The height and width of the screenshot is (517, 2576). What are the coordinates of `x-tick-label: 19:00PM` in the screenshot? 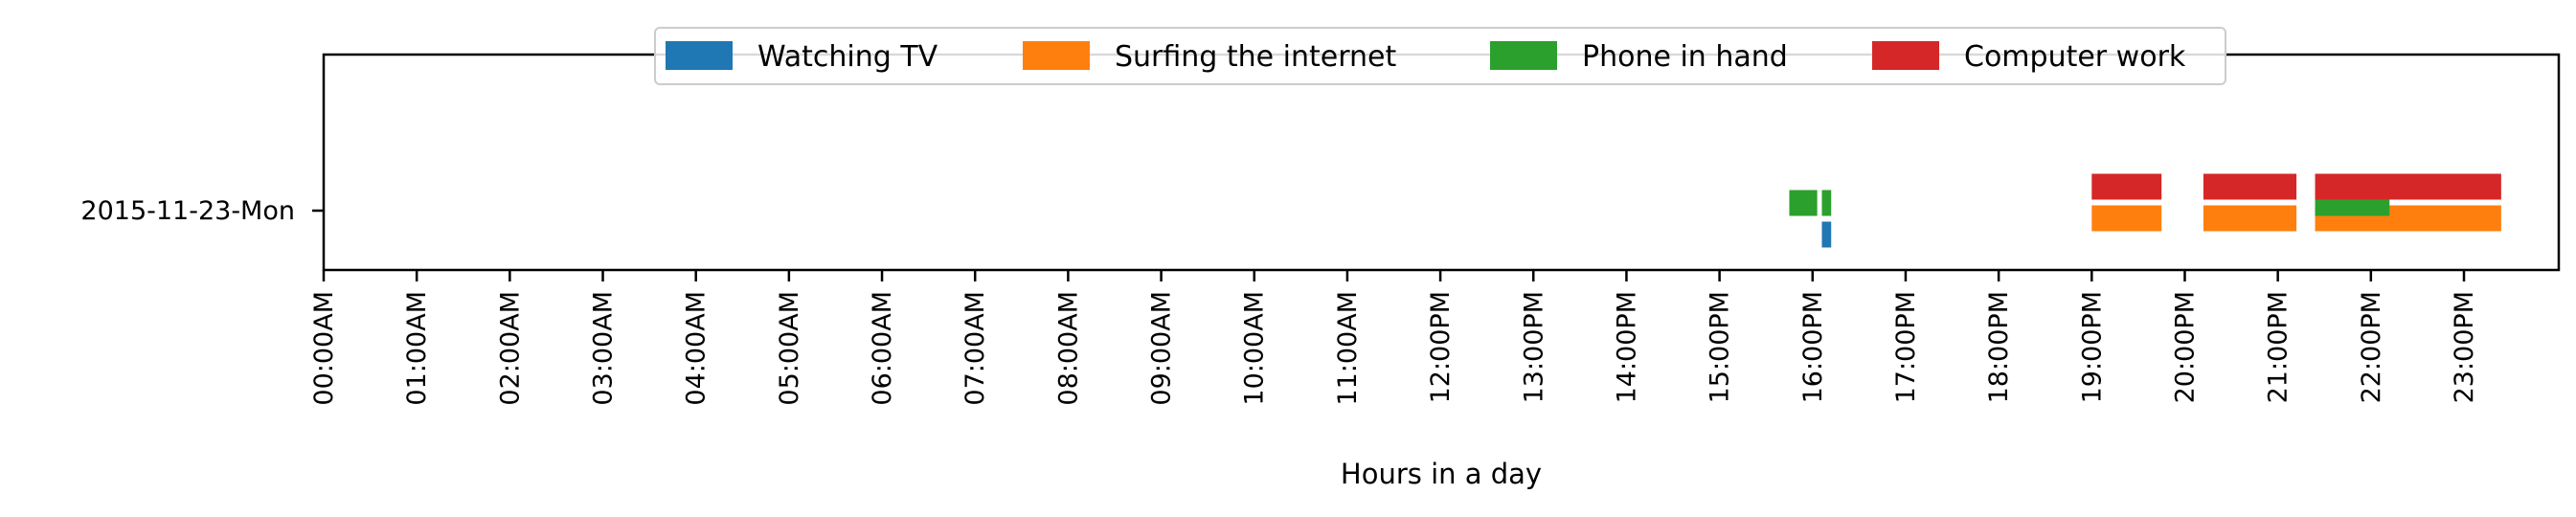 It's located at (2092, 347).